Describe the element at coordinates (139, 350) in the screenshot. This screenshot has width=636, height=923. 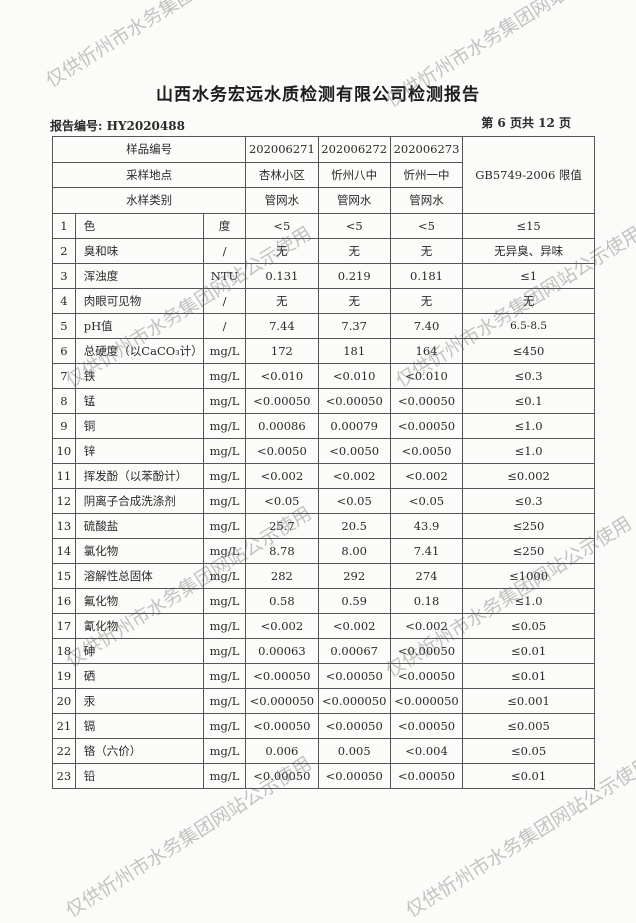
I see `parameter-name: 总硬度（以CaCO₃计）` at that location.